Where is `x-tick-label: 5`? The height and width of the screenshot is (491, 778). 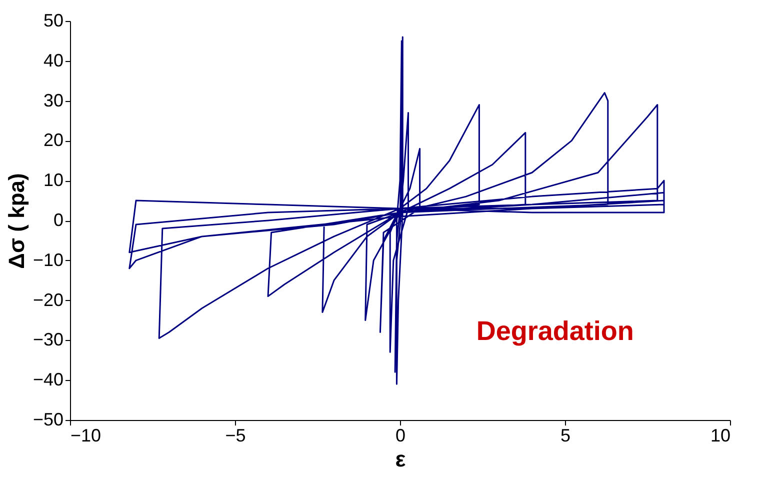 x-tick-label: 5 is located at coordinates (565, 436).